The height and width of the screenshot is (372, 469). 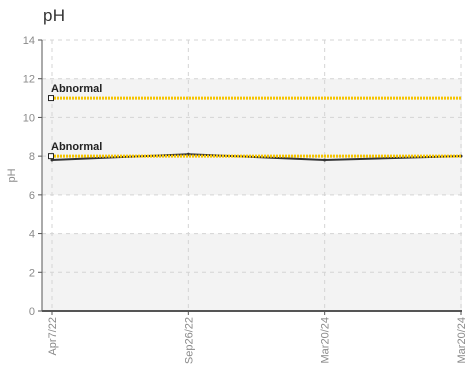 What do you see at coordinates (32, 196) in the screenshot?
I see `y-tick-label-6: 6` at bounding box center [32, 196].